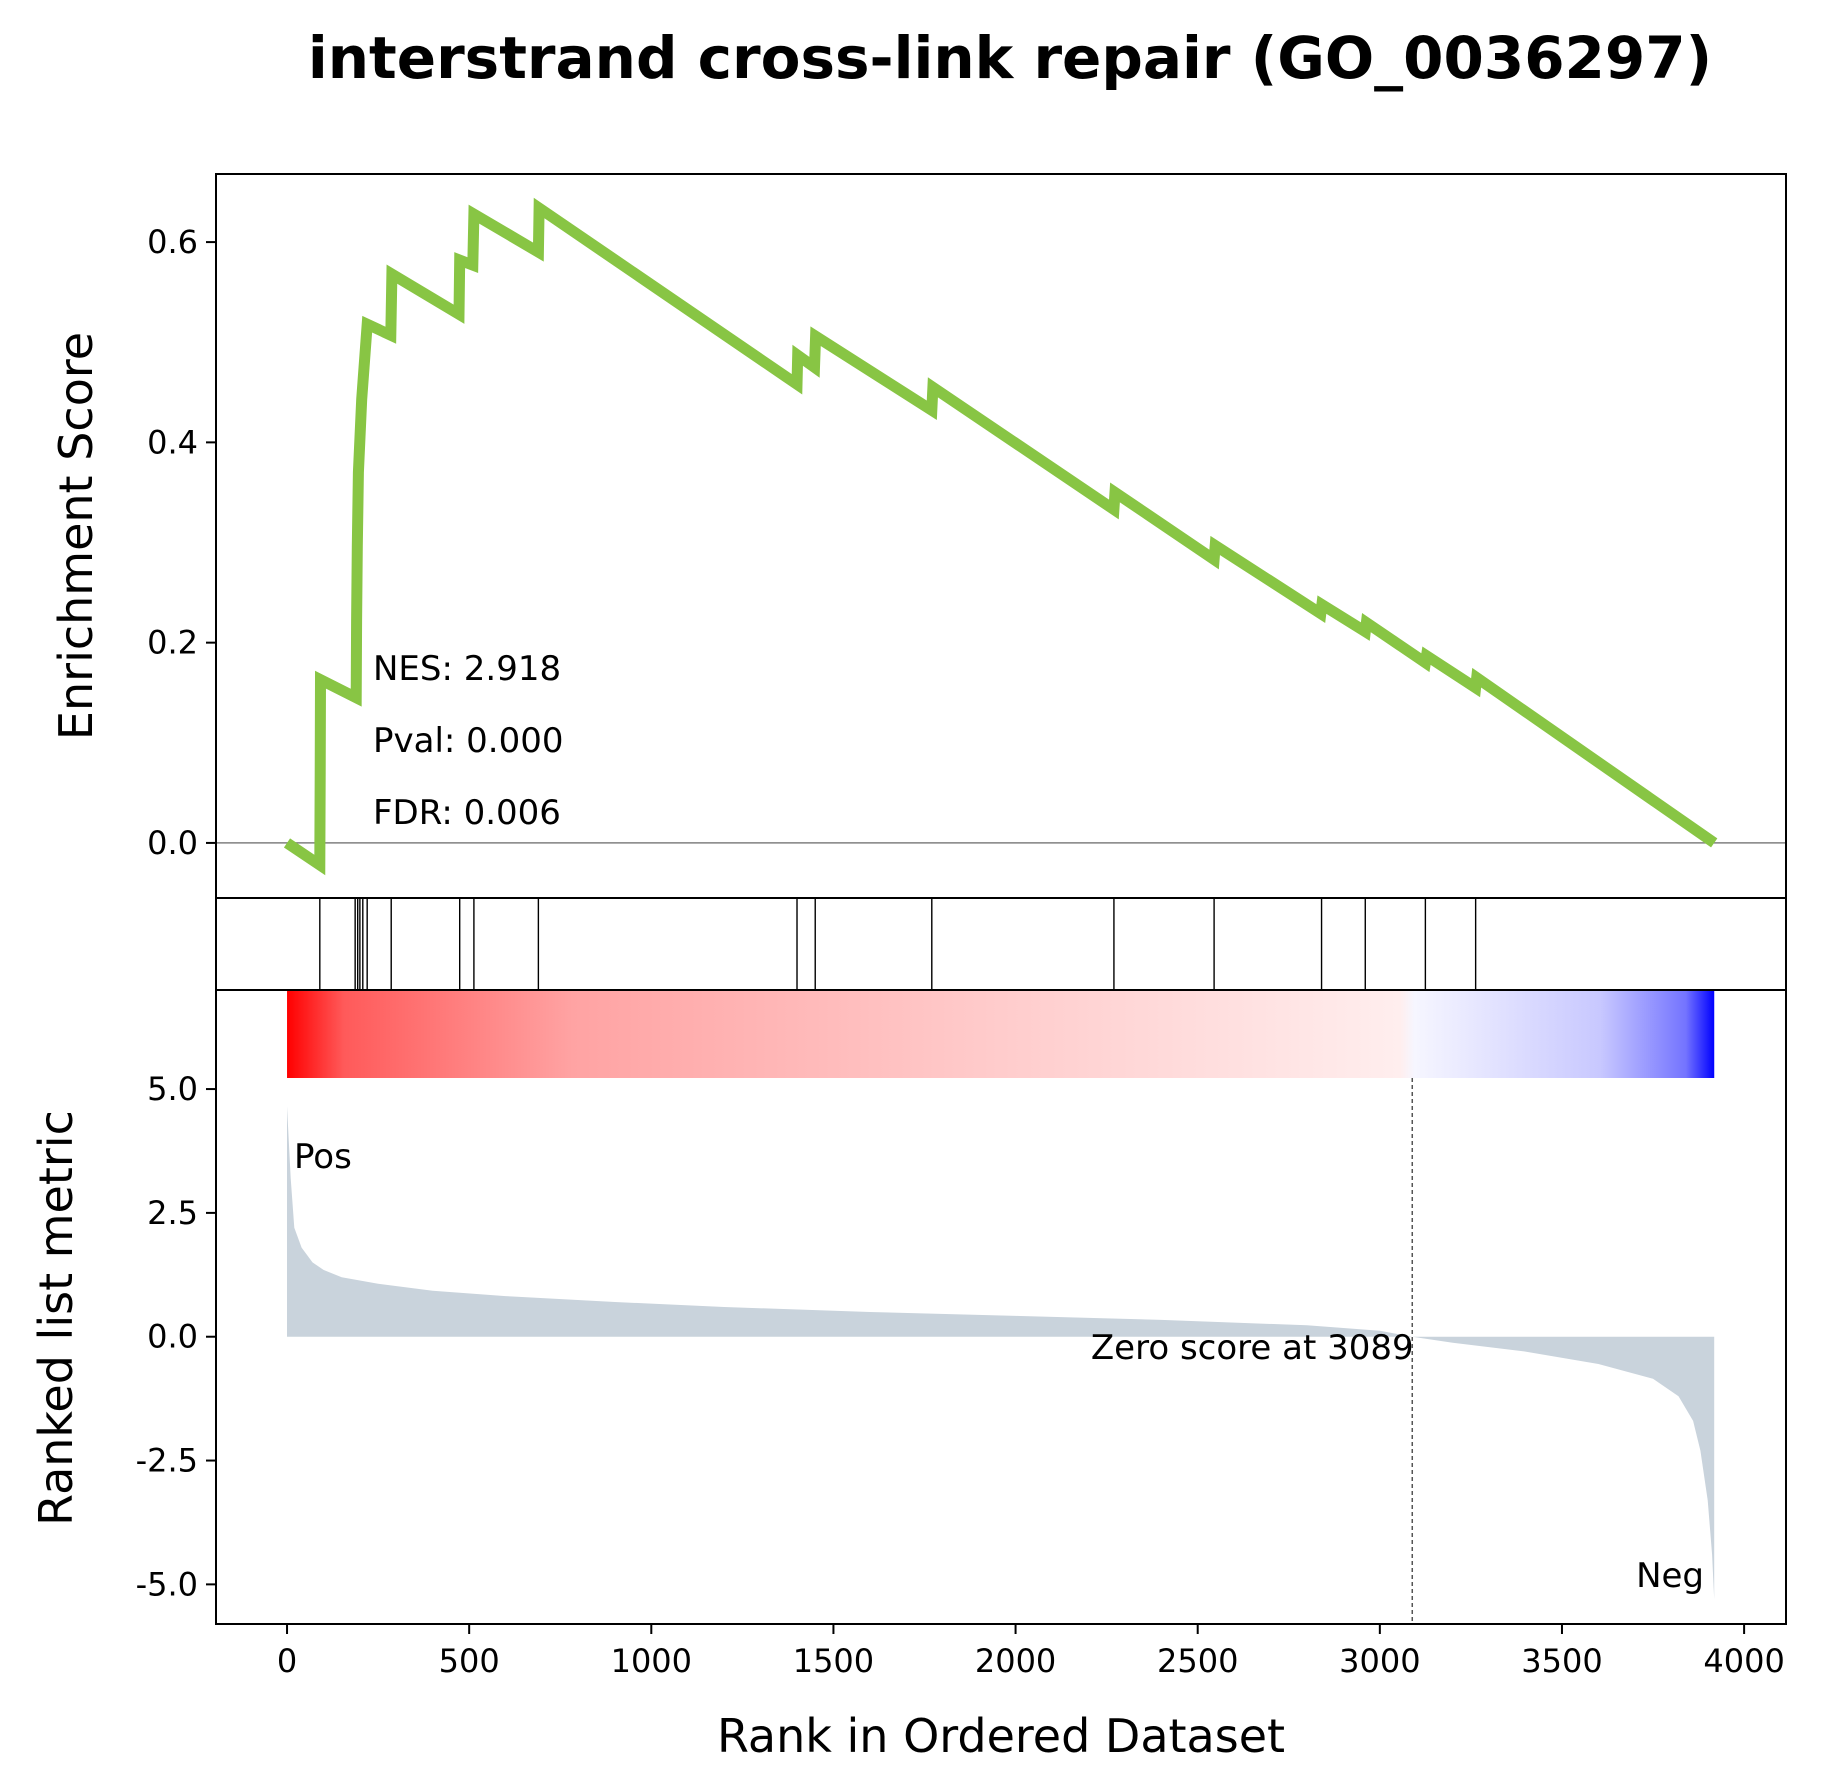  What do you see at coordinates (1015, 1661) in the screenshot?
I see `x-tick-label: 2000` at bounding box center [1015, 1661].